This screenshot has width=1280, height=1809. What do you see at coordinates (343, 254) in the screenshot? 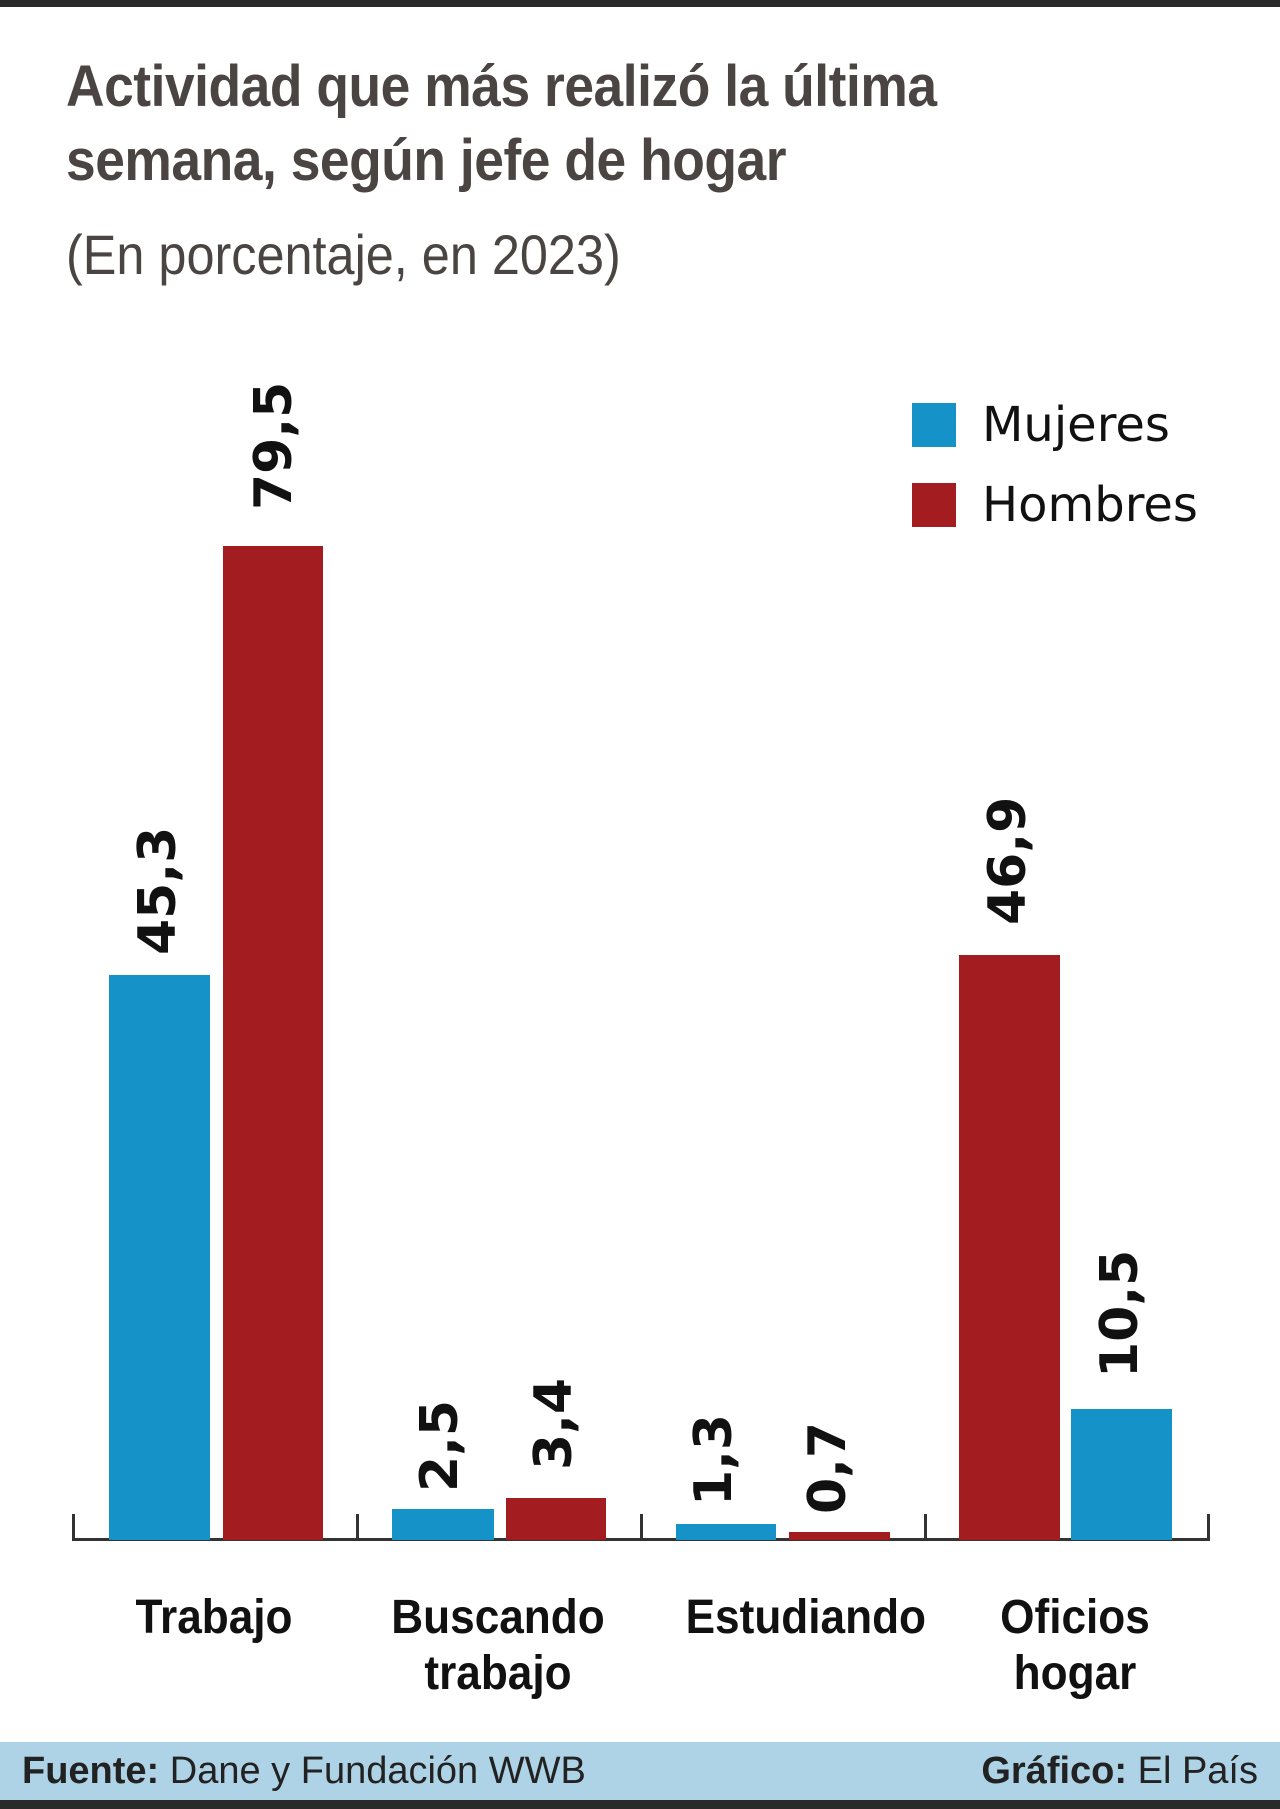
I see `chart-subtitle: (En porcentaje, en 2023)` at bounding box center [343, 254].